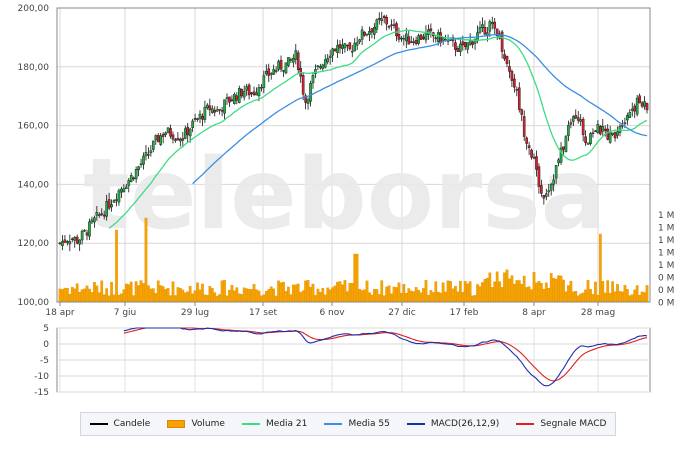 The image size is (700, 451). What do you see at coordinates (60, 313) in the screenshot?
I see `price-x-tick: 18 apr` at bounding box center [60, 313].